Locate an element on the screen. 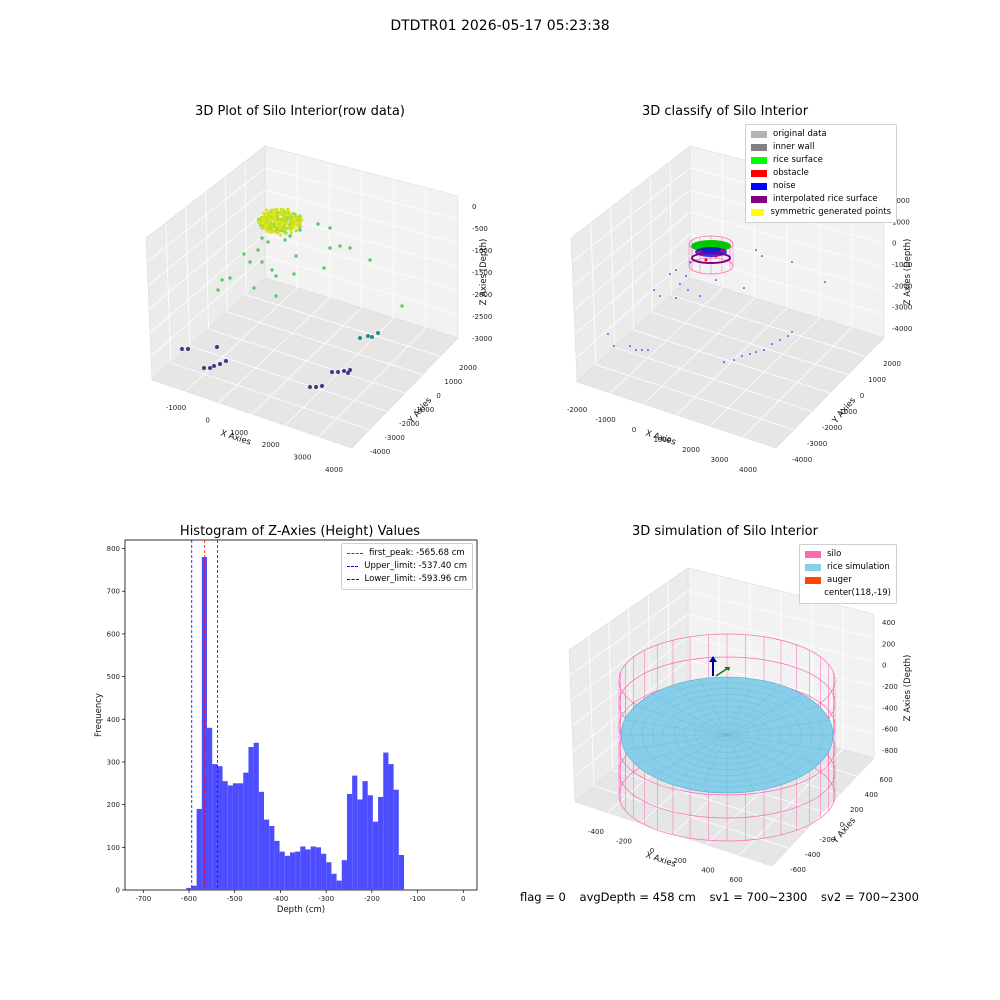 Image resolution: width=1000 pixels, height=1000 pixels. histogram-ytick-label: 0 is located at coordinates (118, 891).